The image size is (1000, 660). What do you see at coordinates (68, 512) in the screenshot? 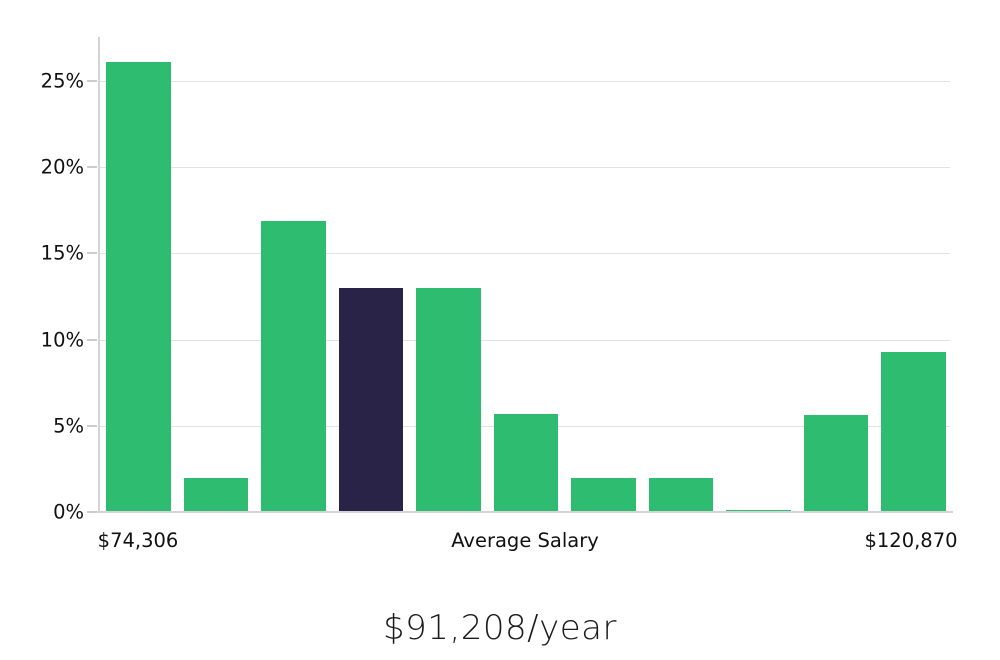
I see `y-tick-label: 0%` at bounding box center [68, 512].